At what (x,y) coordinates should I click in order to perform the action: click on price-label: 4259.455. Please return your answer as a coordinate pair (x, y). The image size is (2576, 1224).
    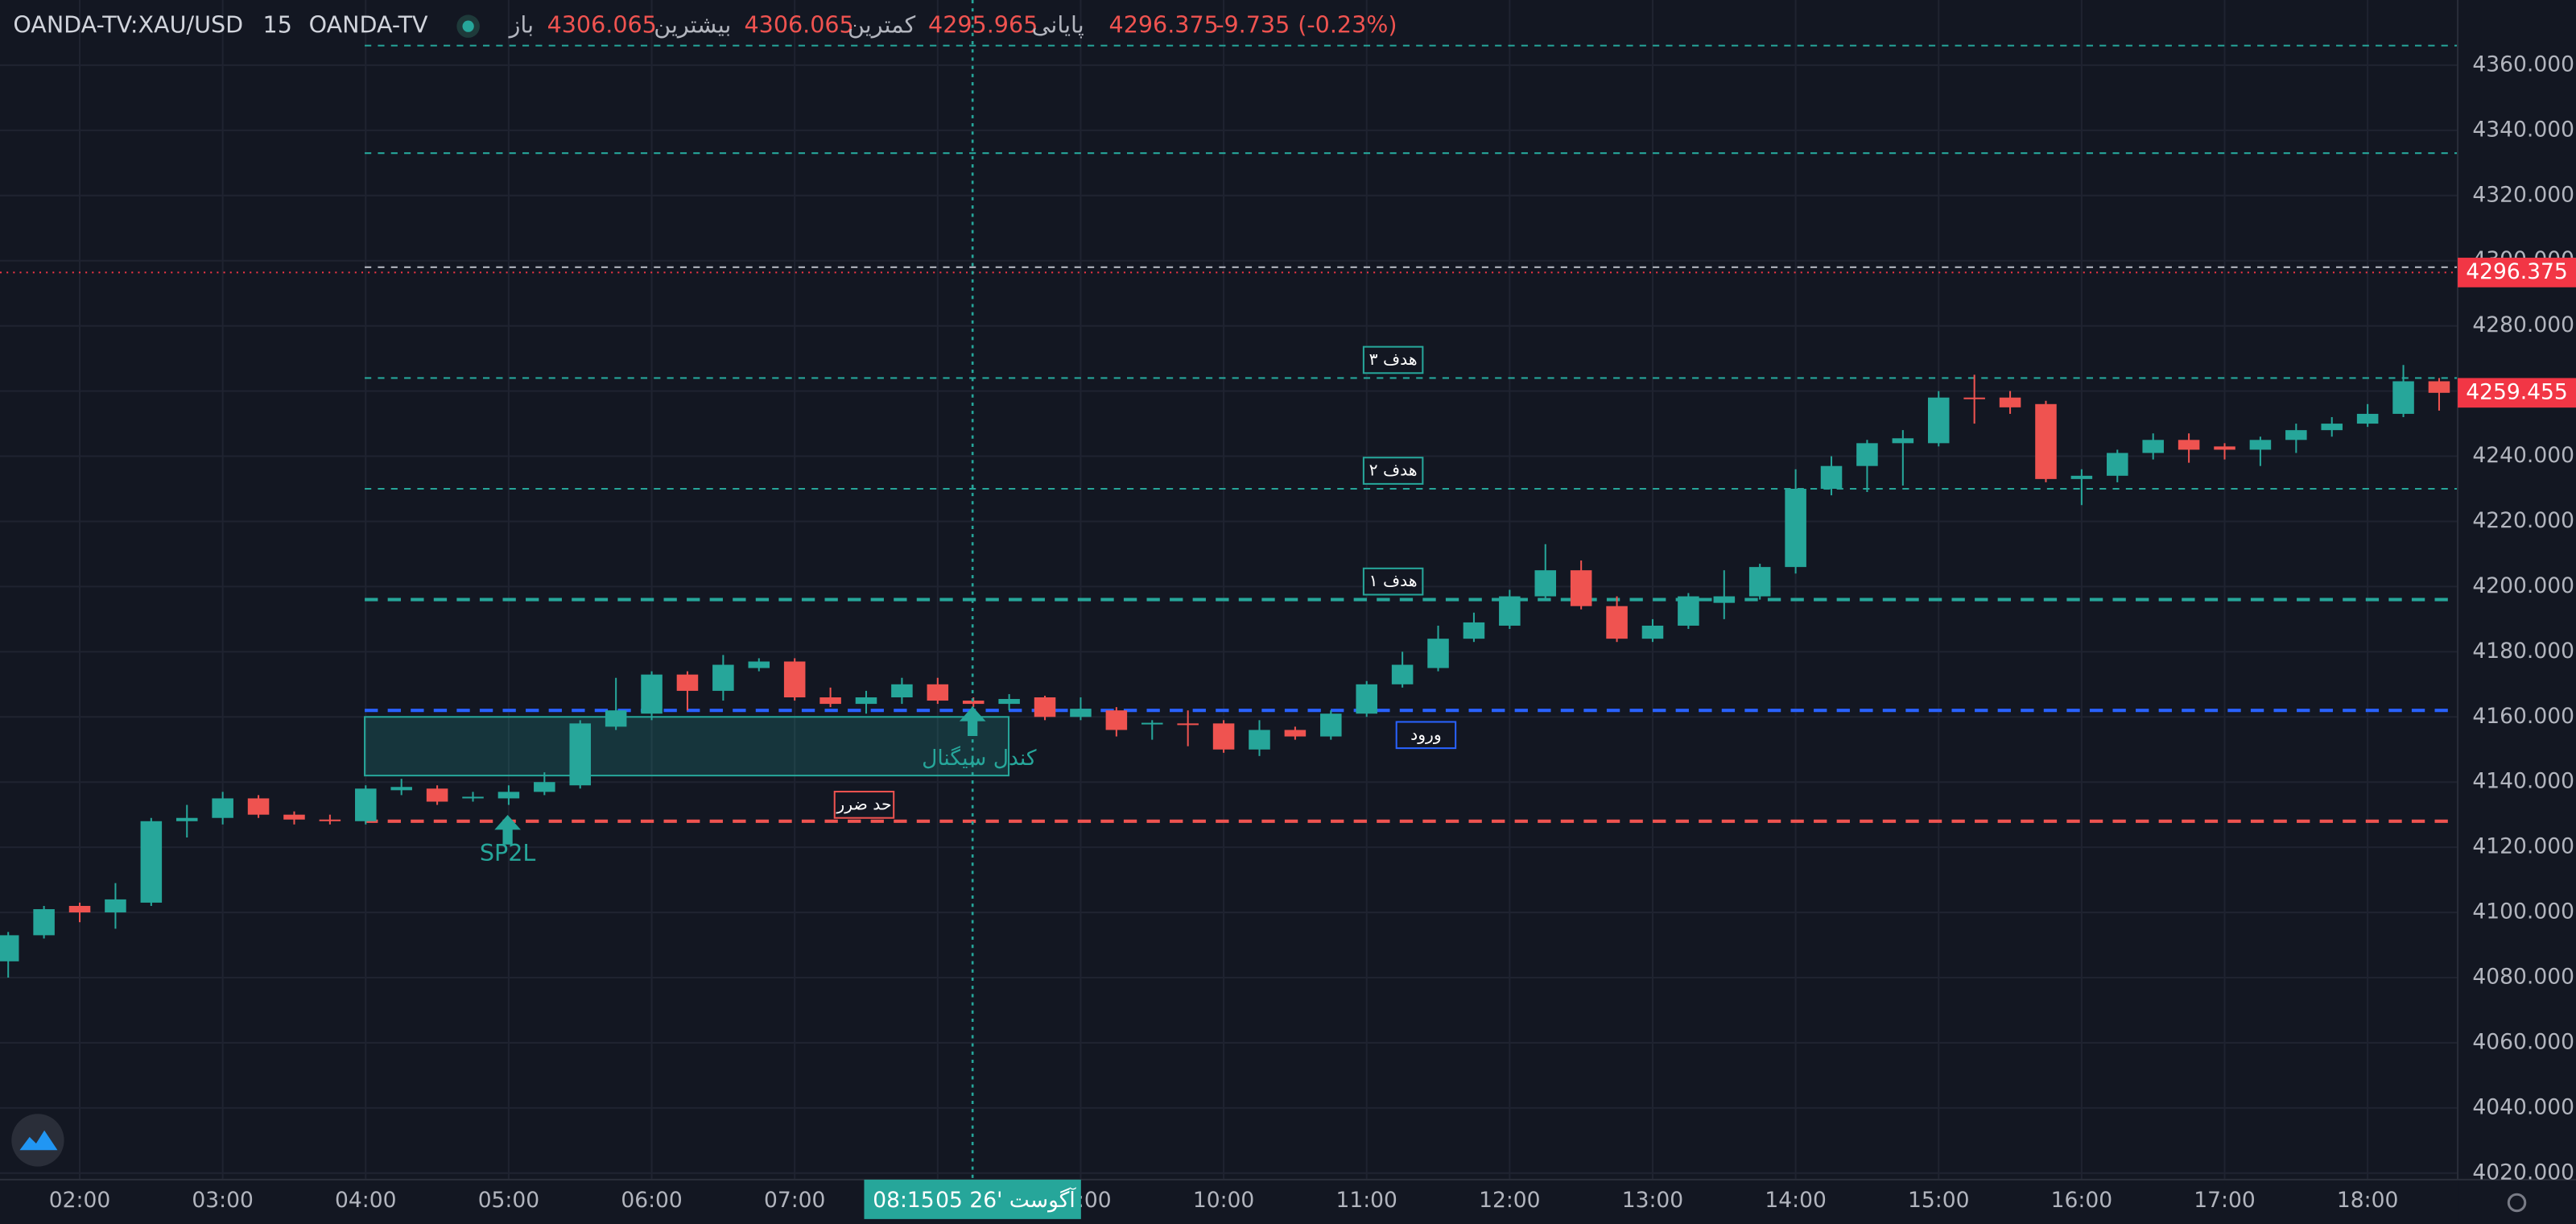
    Looking at the image, I should click on (2517, 391).